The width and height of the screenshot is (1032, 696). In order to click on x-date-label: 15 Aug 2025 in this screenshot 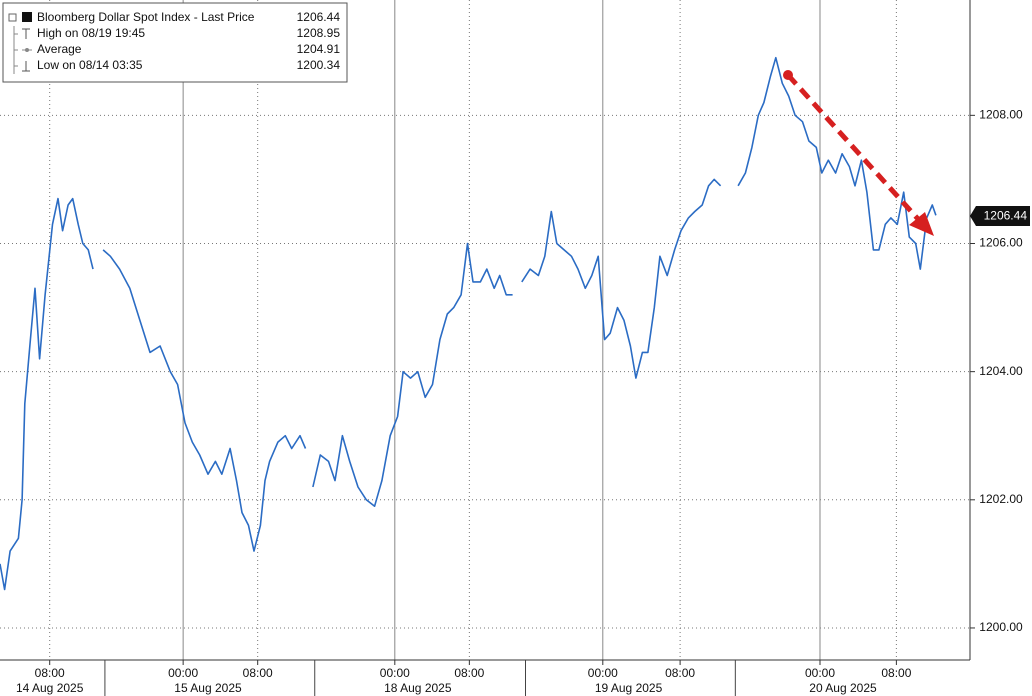, I will do `click(208, 688)`.